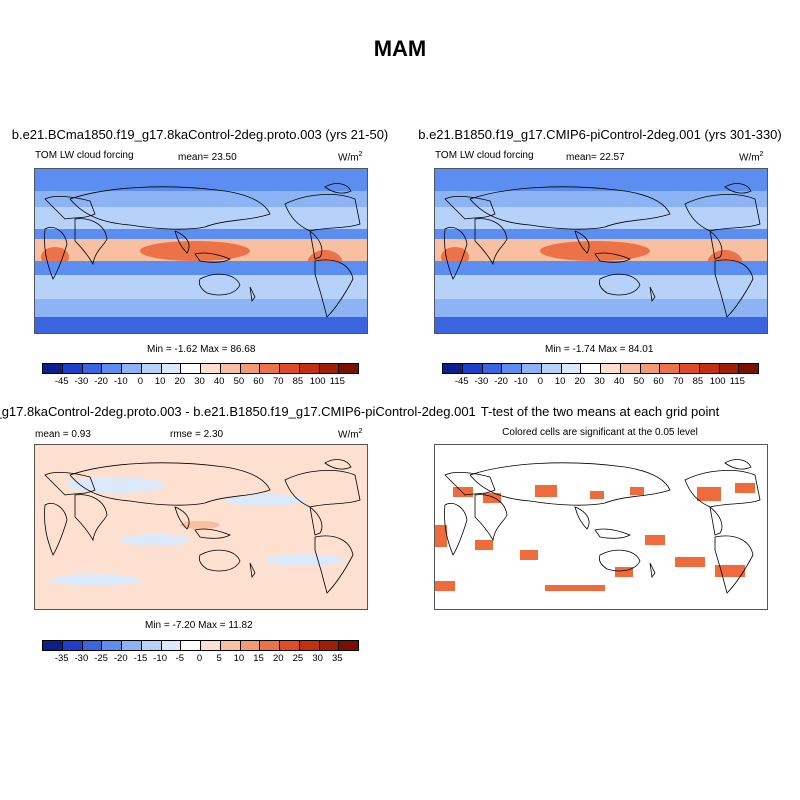 Image resolution: width=800 pixels, height=800 pixels. Describe the element at coordinates (337, 381) in the screenshot. I see `colorbar-tick-label: 115` at that location.